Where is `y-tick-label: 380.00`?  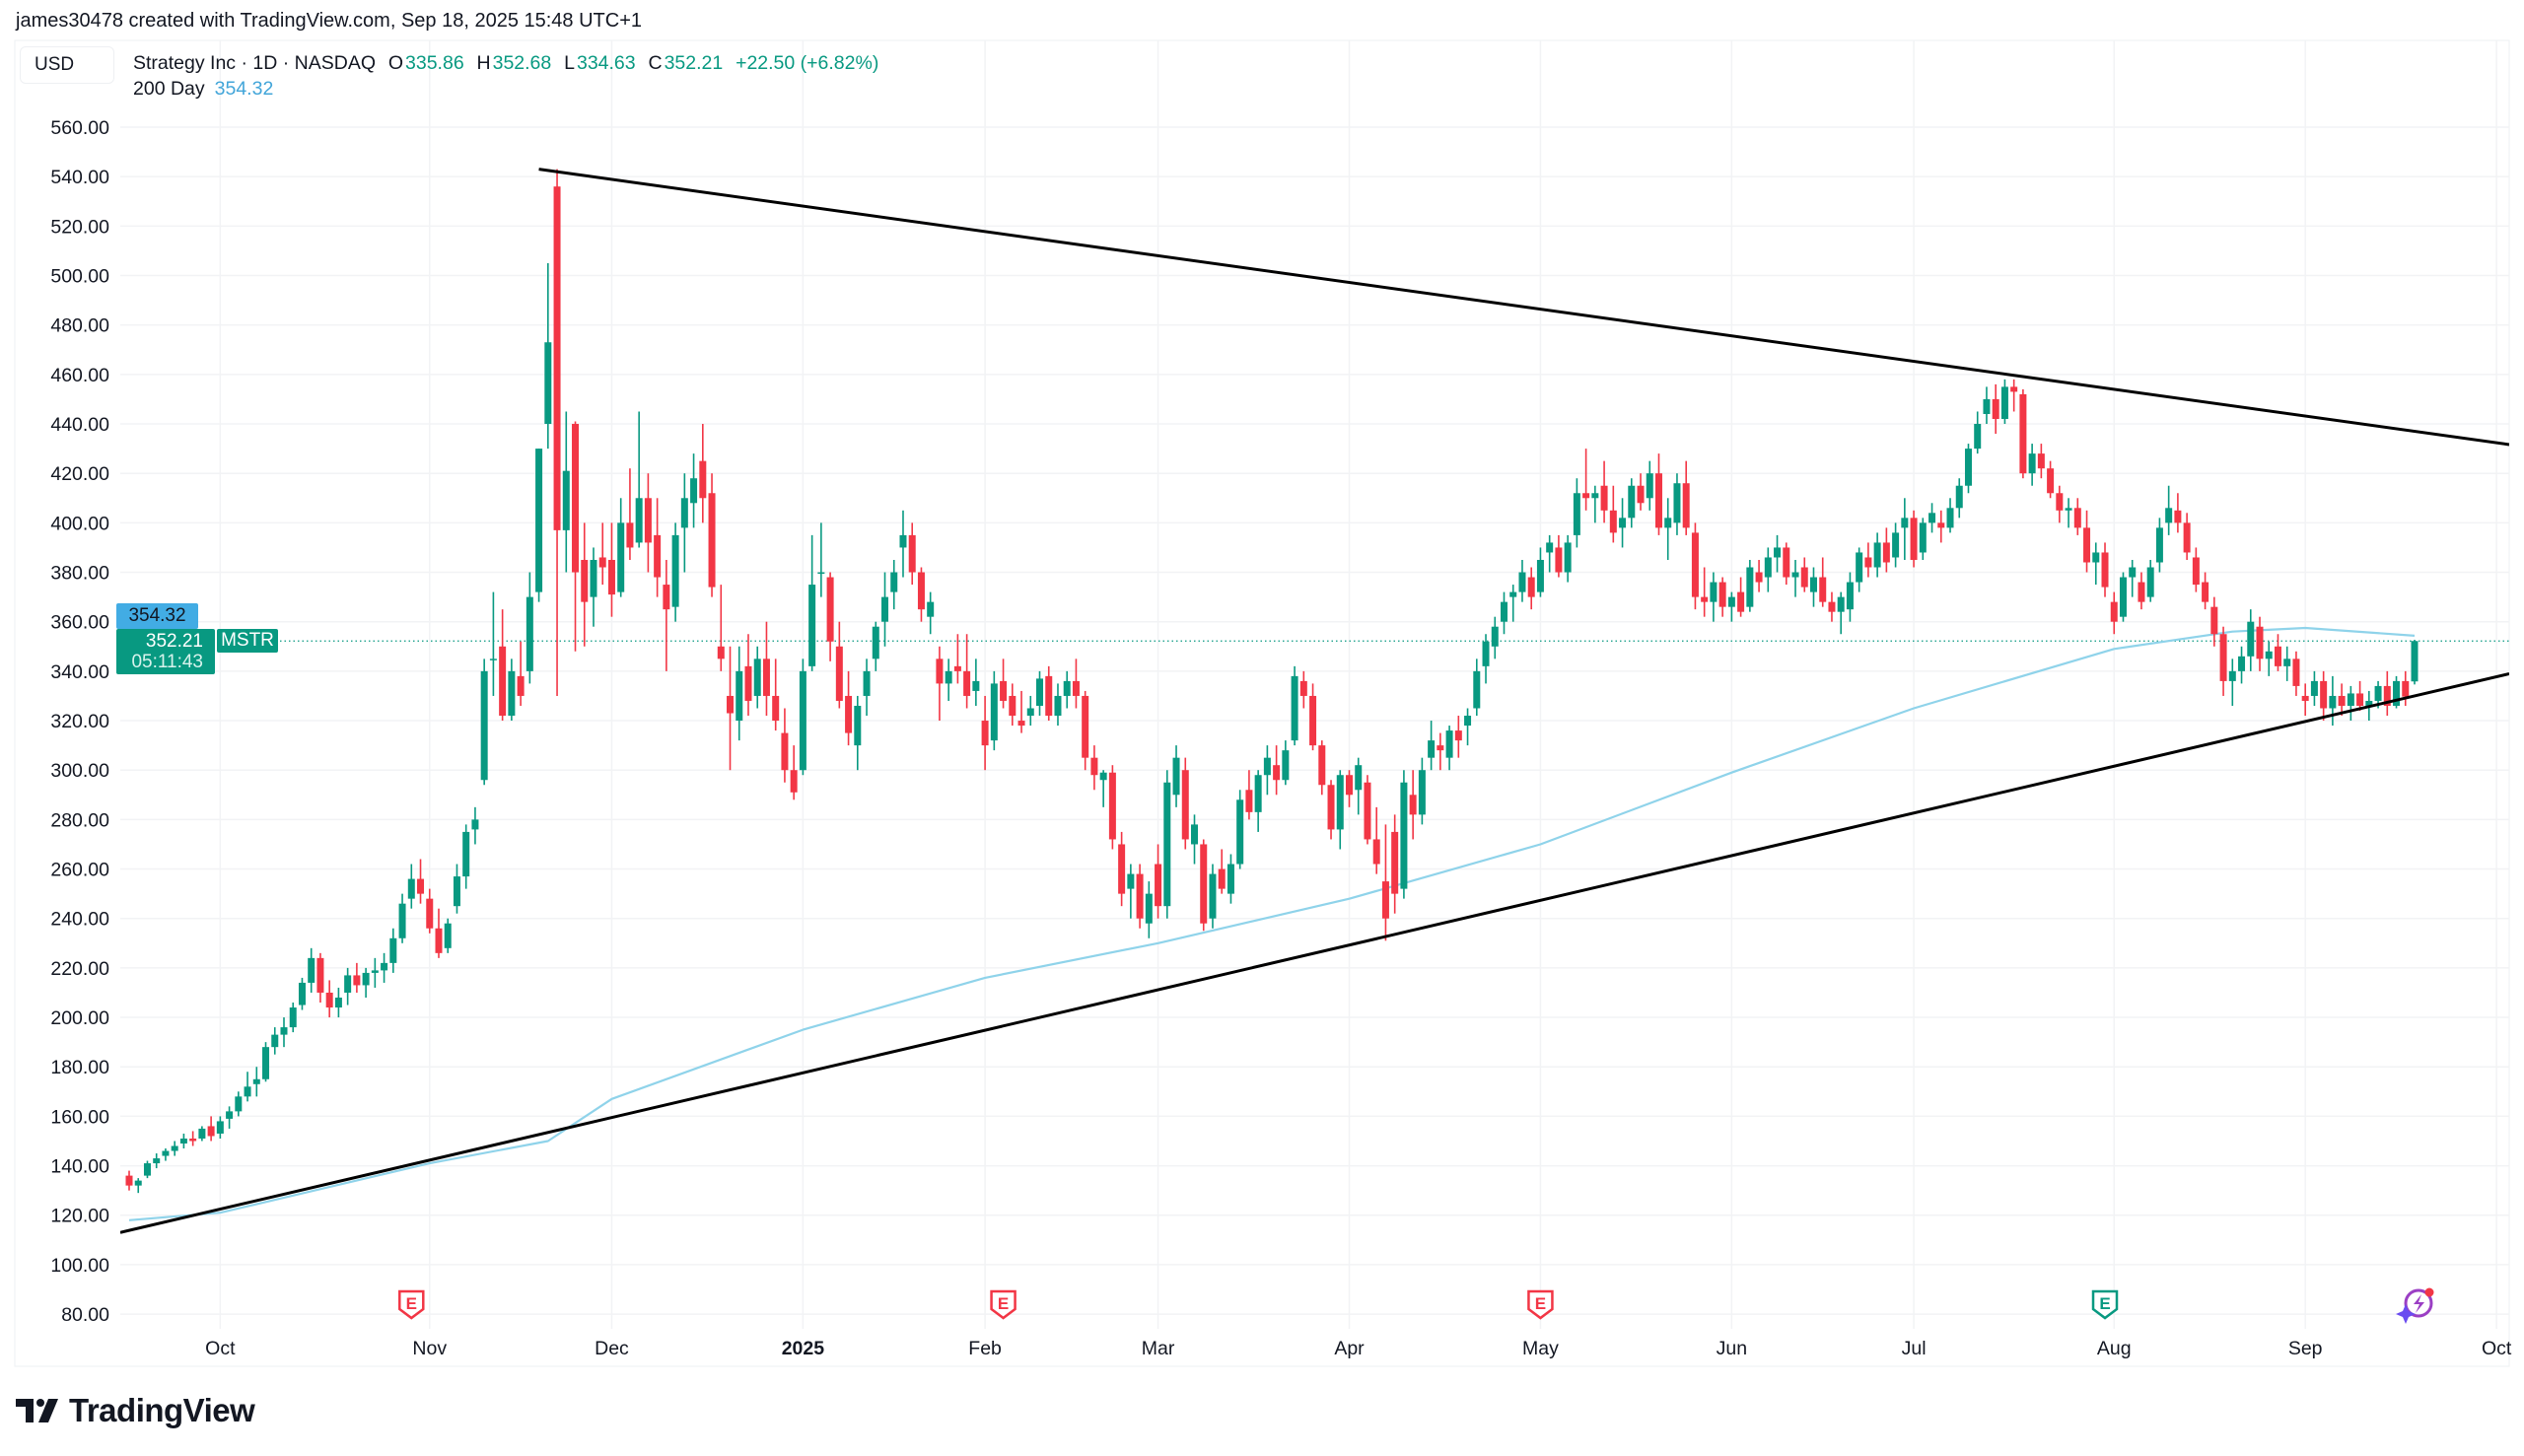
y-tick-label: 380.00 is located at coordinates (79, 574).